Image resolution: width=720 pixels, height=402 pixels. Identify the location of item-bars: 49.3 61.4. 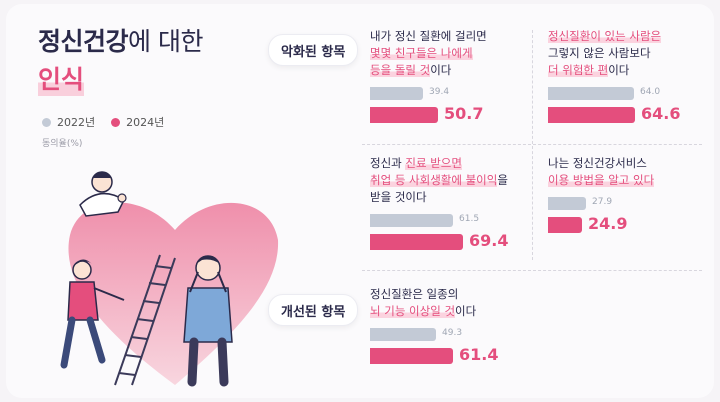
(455, 351).